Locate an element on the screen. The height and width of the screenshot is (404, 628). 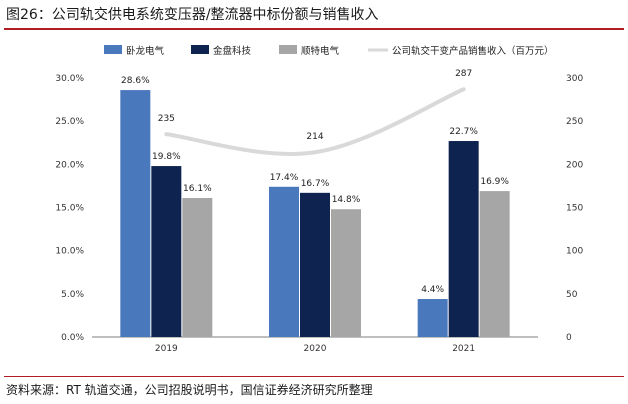
revenue-line is located at coordinates (315, 121).